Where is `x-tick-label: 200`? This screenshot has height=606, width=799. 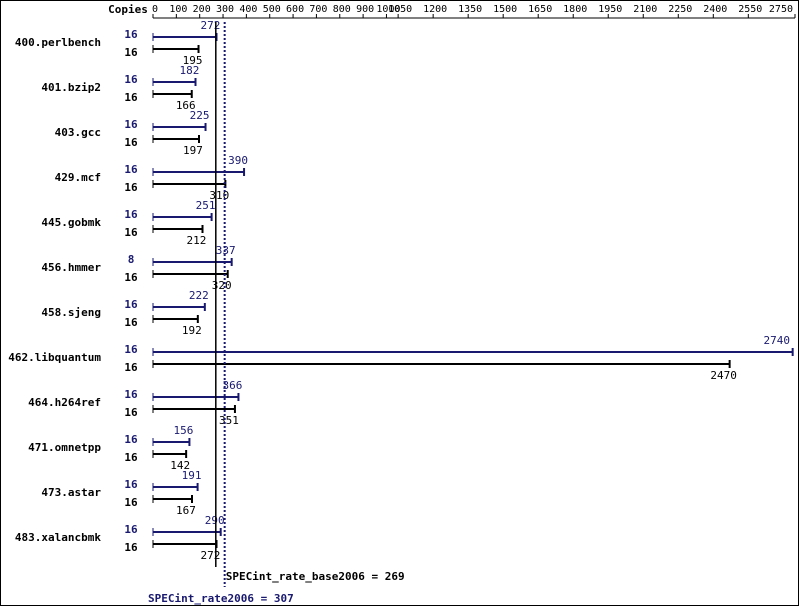
x-tick-label: 200 is located at coordinates (202, 9).